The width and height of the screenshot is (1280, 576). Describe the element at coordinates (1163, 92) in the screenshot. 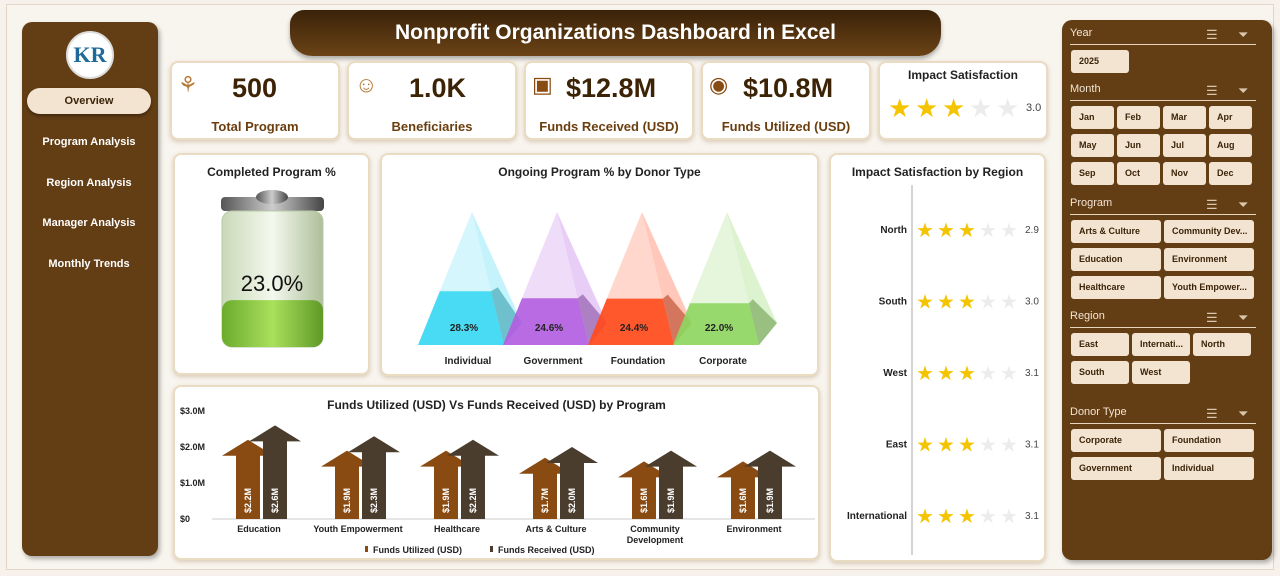

I see `slicer-header-month: Month ☰ ⏷` at that location.